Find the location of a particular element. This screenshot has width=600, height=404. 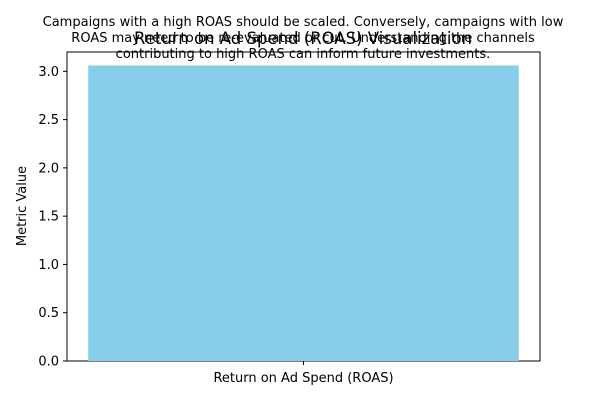

x-axis: Return on Ad Spend (ROAS) is located at coordinates (303, 373).